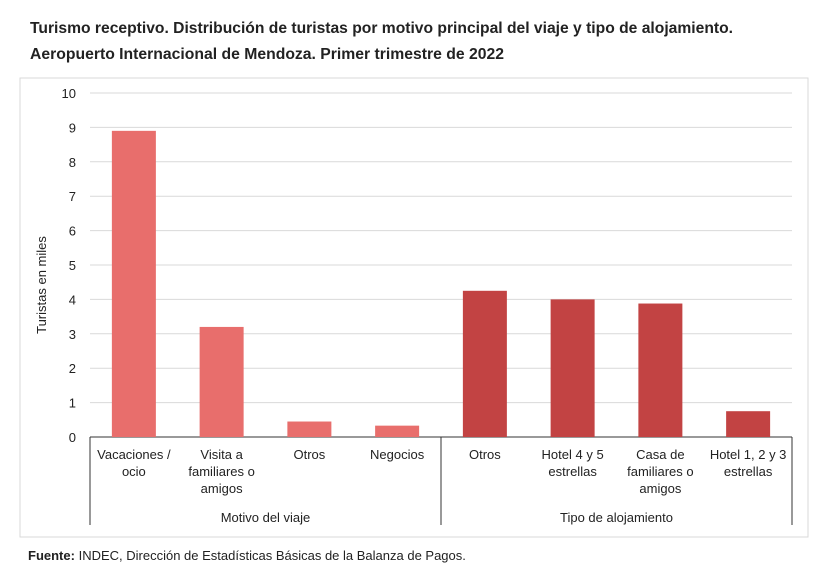 This screenshot has height=585, width=819. I want to click on y-tick-label: 10, so click(69, 93).